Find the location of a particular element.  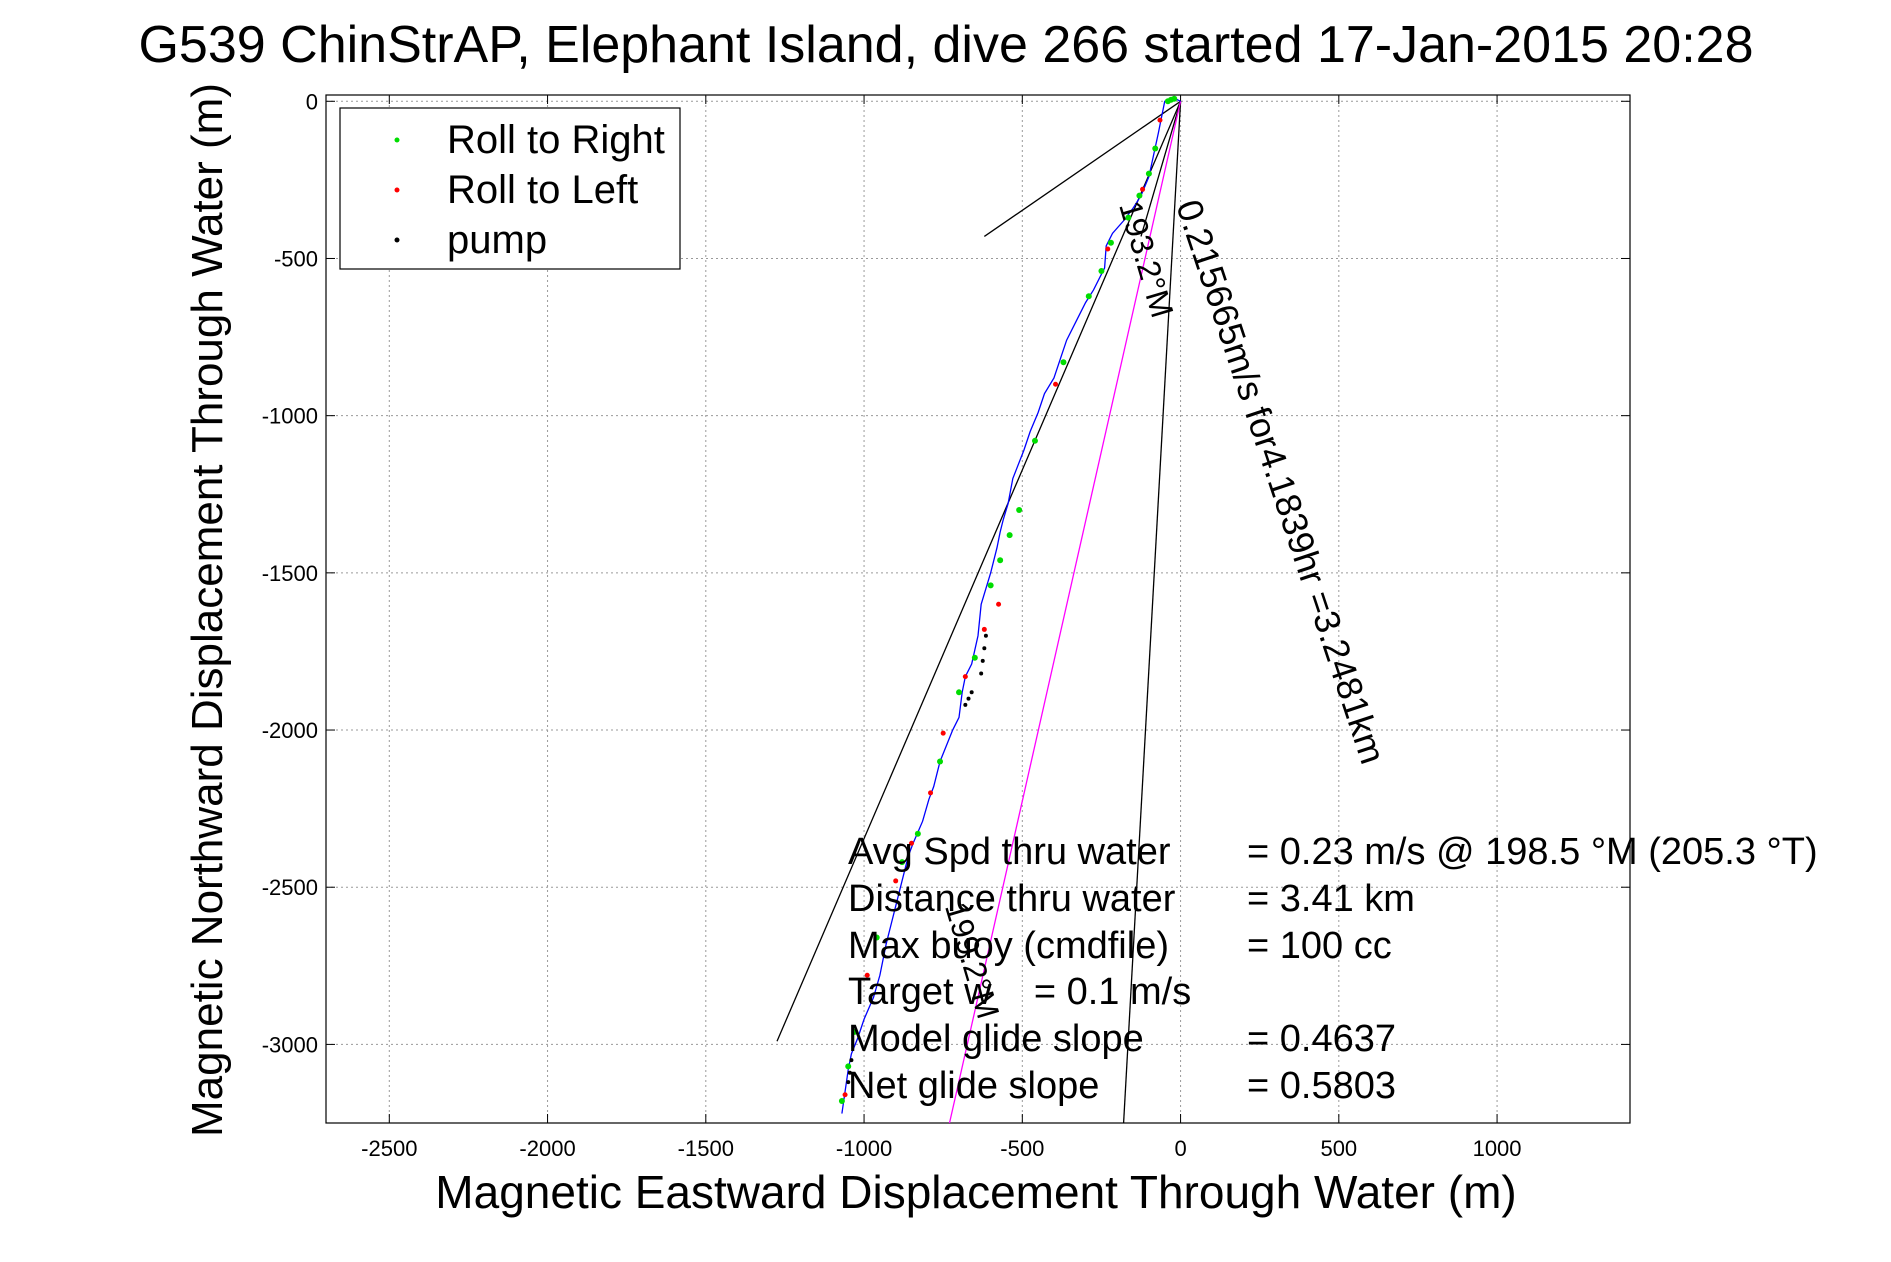

stat-label: Target w = 0.1 m/s is located at coordinates (1019, 992).